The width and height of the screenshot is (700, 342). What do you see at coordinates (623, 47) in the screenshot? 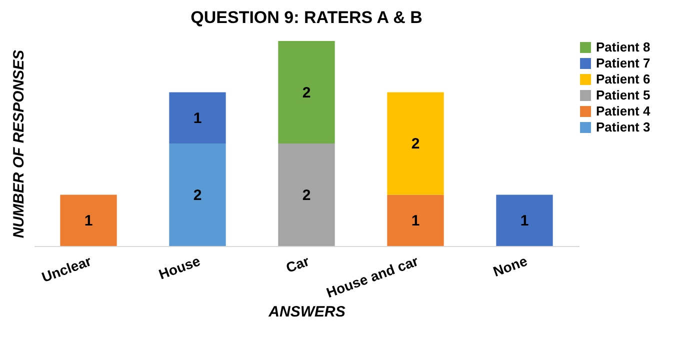
I see `legend-label: Patient 8` at bounding box center [623, 47].